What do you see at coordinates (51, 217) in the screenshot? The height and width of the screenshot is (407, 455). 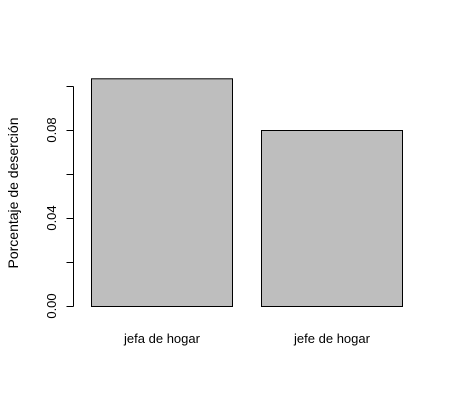 I see `y-tick-label: 0.04` at bounding box center [51, 217].